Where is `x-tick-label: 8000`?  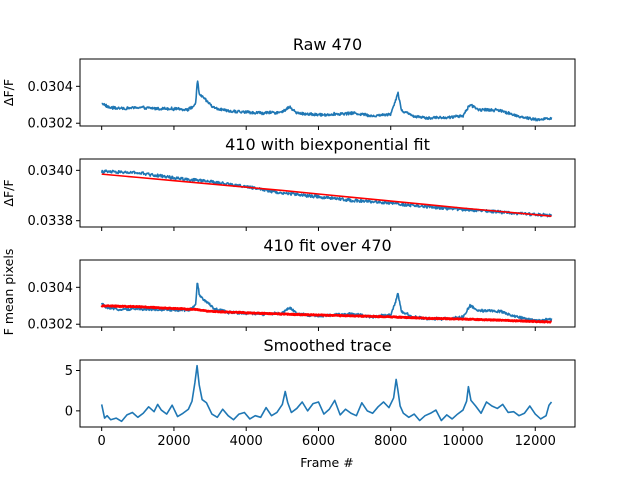
x-tick-label: 8000 is located at coordinates (390, 441).